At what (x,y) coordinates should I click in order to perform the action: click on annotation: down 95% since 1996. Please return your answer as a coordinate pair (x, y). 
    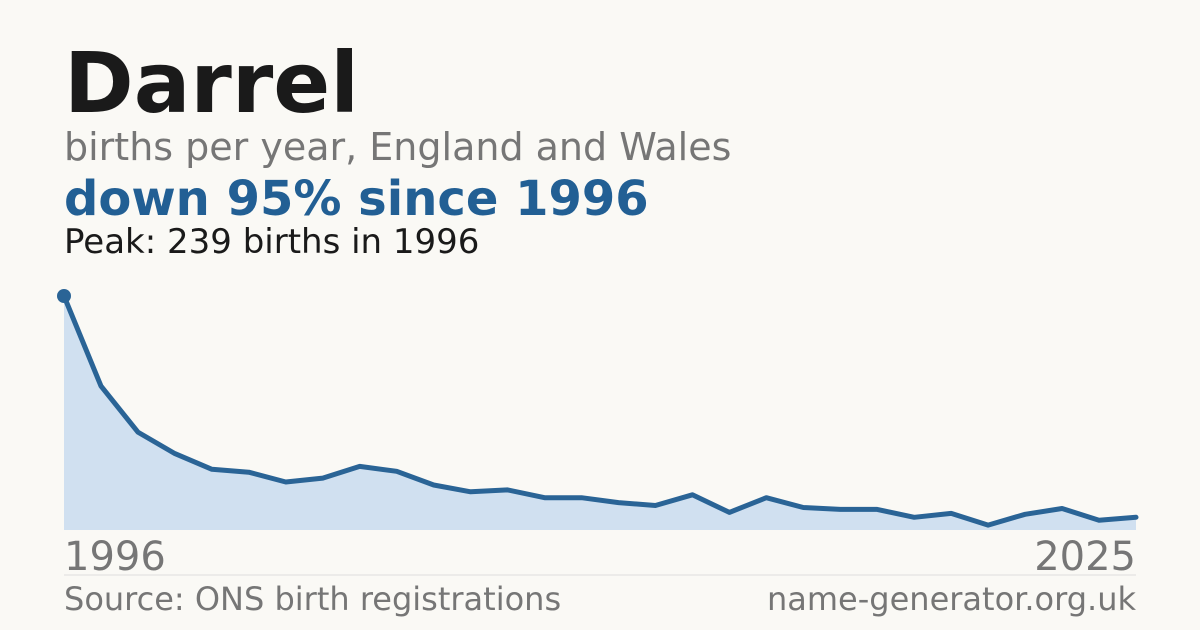
    Looking at the image, I should click on (356, 199).